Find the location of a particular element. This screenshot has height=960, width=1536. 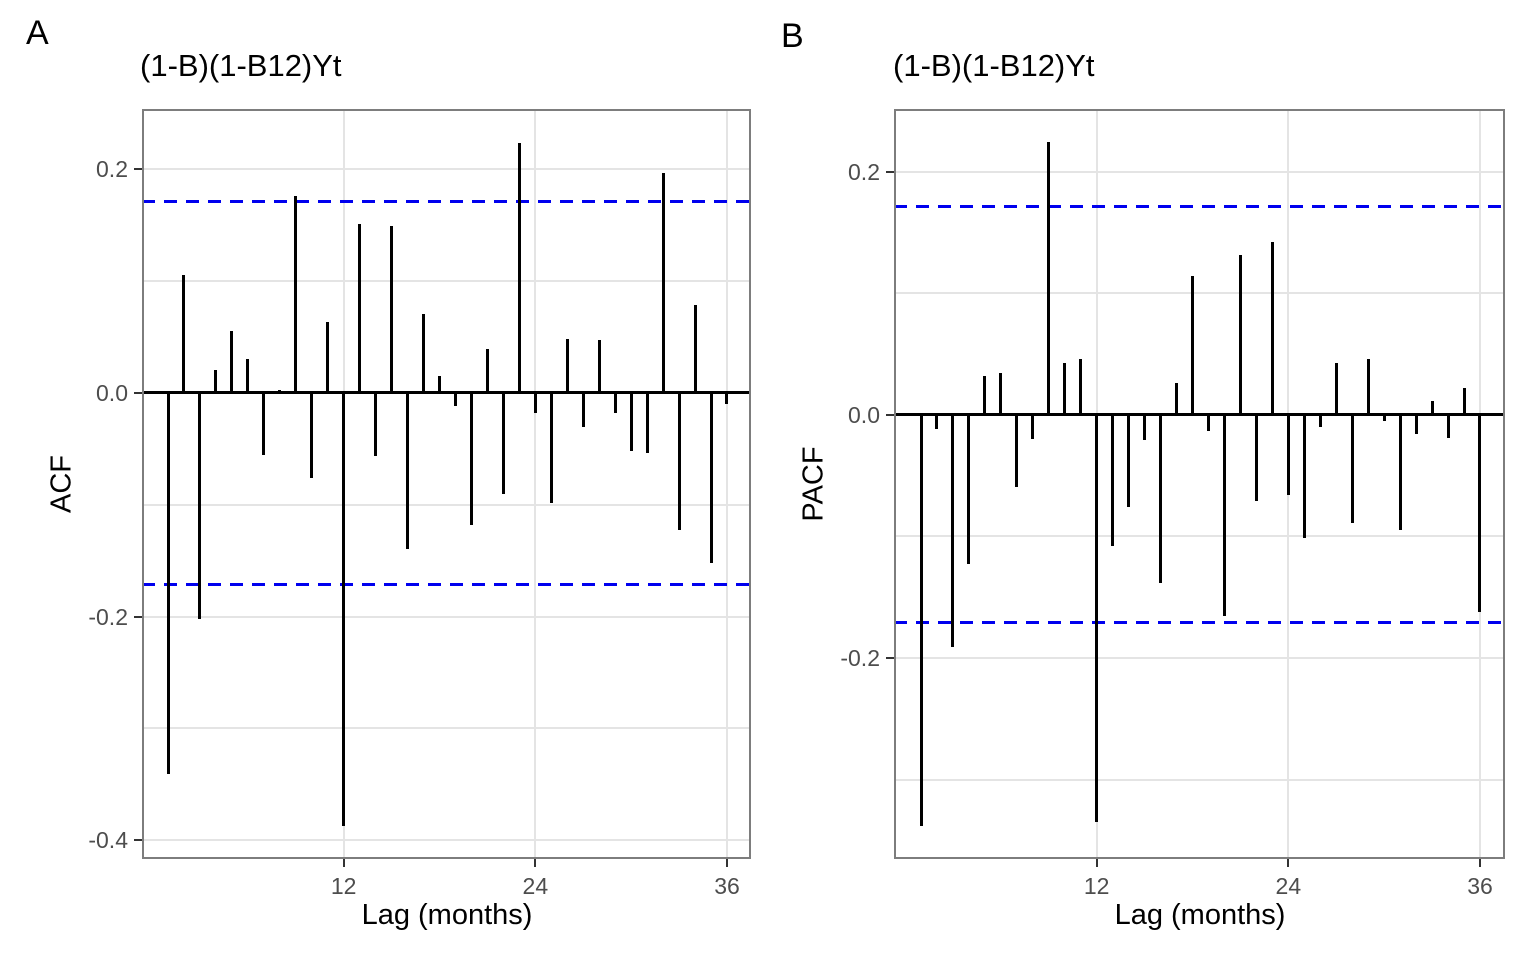

x-axis-tick-label: 24 is located at coordinates (535, 886).